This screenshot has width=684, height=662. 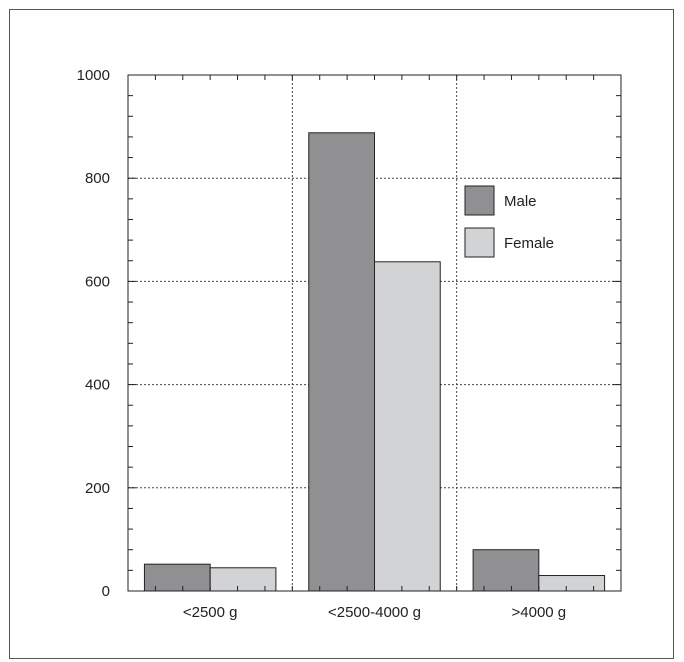 I want to click on y-tick-label: 200, so click(x=97, y=488).